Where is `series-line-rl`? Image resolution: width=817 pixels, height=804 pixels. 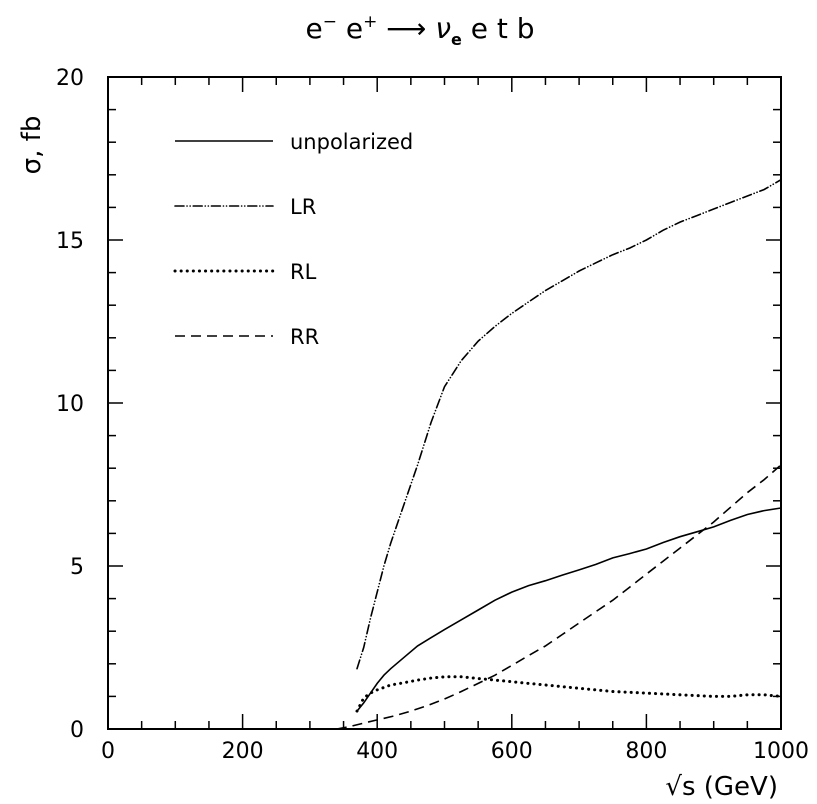
series-line-rl is located at coordinates (569, 694).